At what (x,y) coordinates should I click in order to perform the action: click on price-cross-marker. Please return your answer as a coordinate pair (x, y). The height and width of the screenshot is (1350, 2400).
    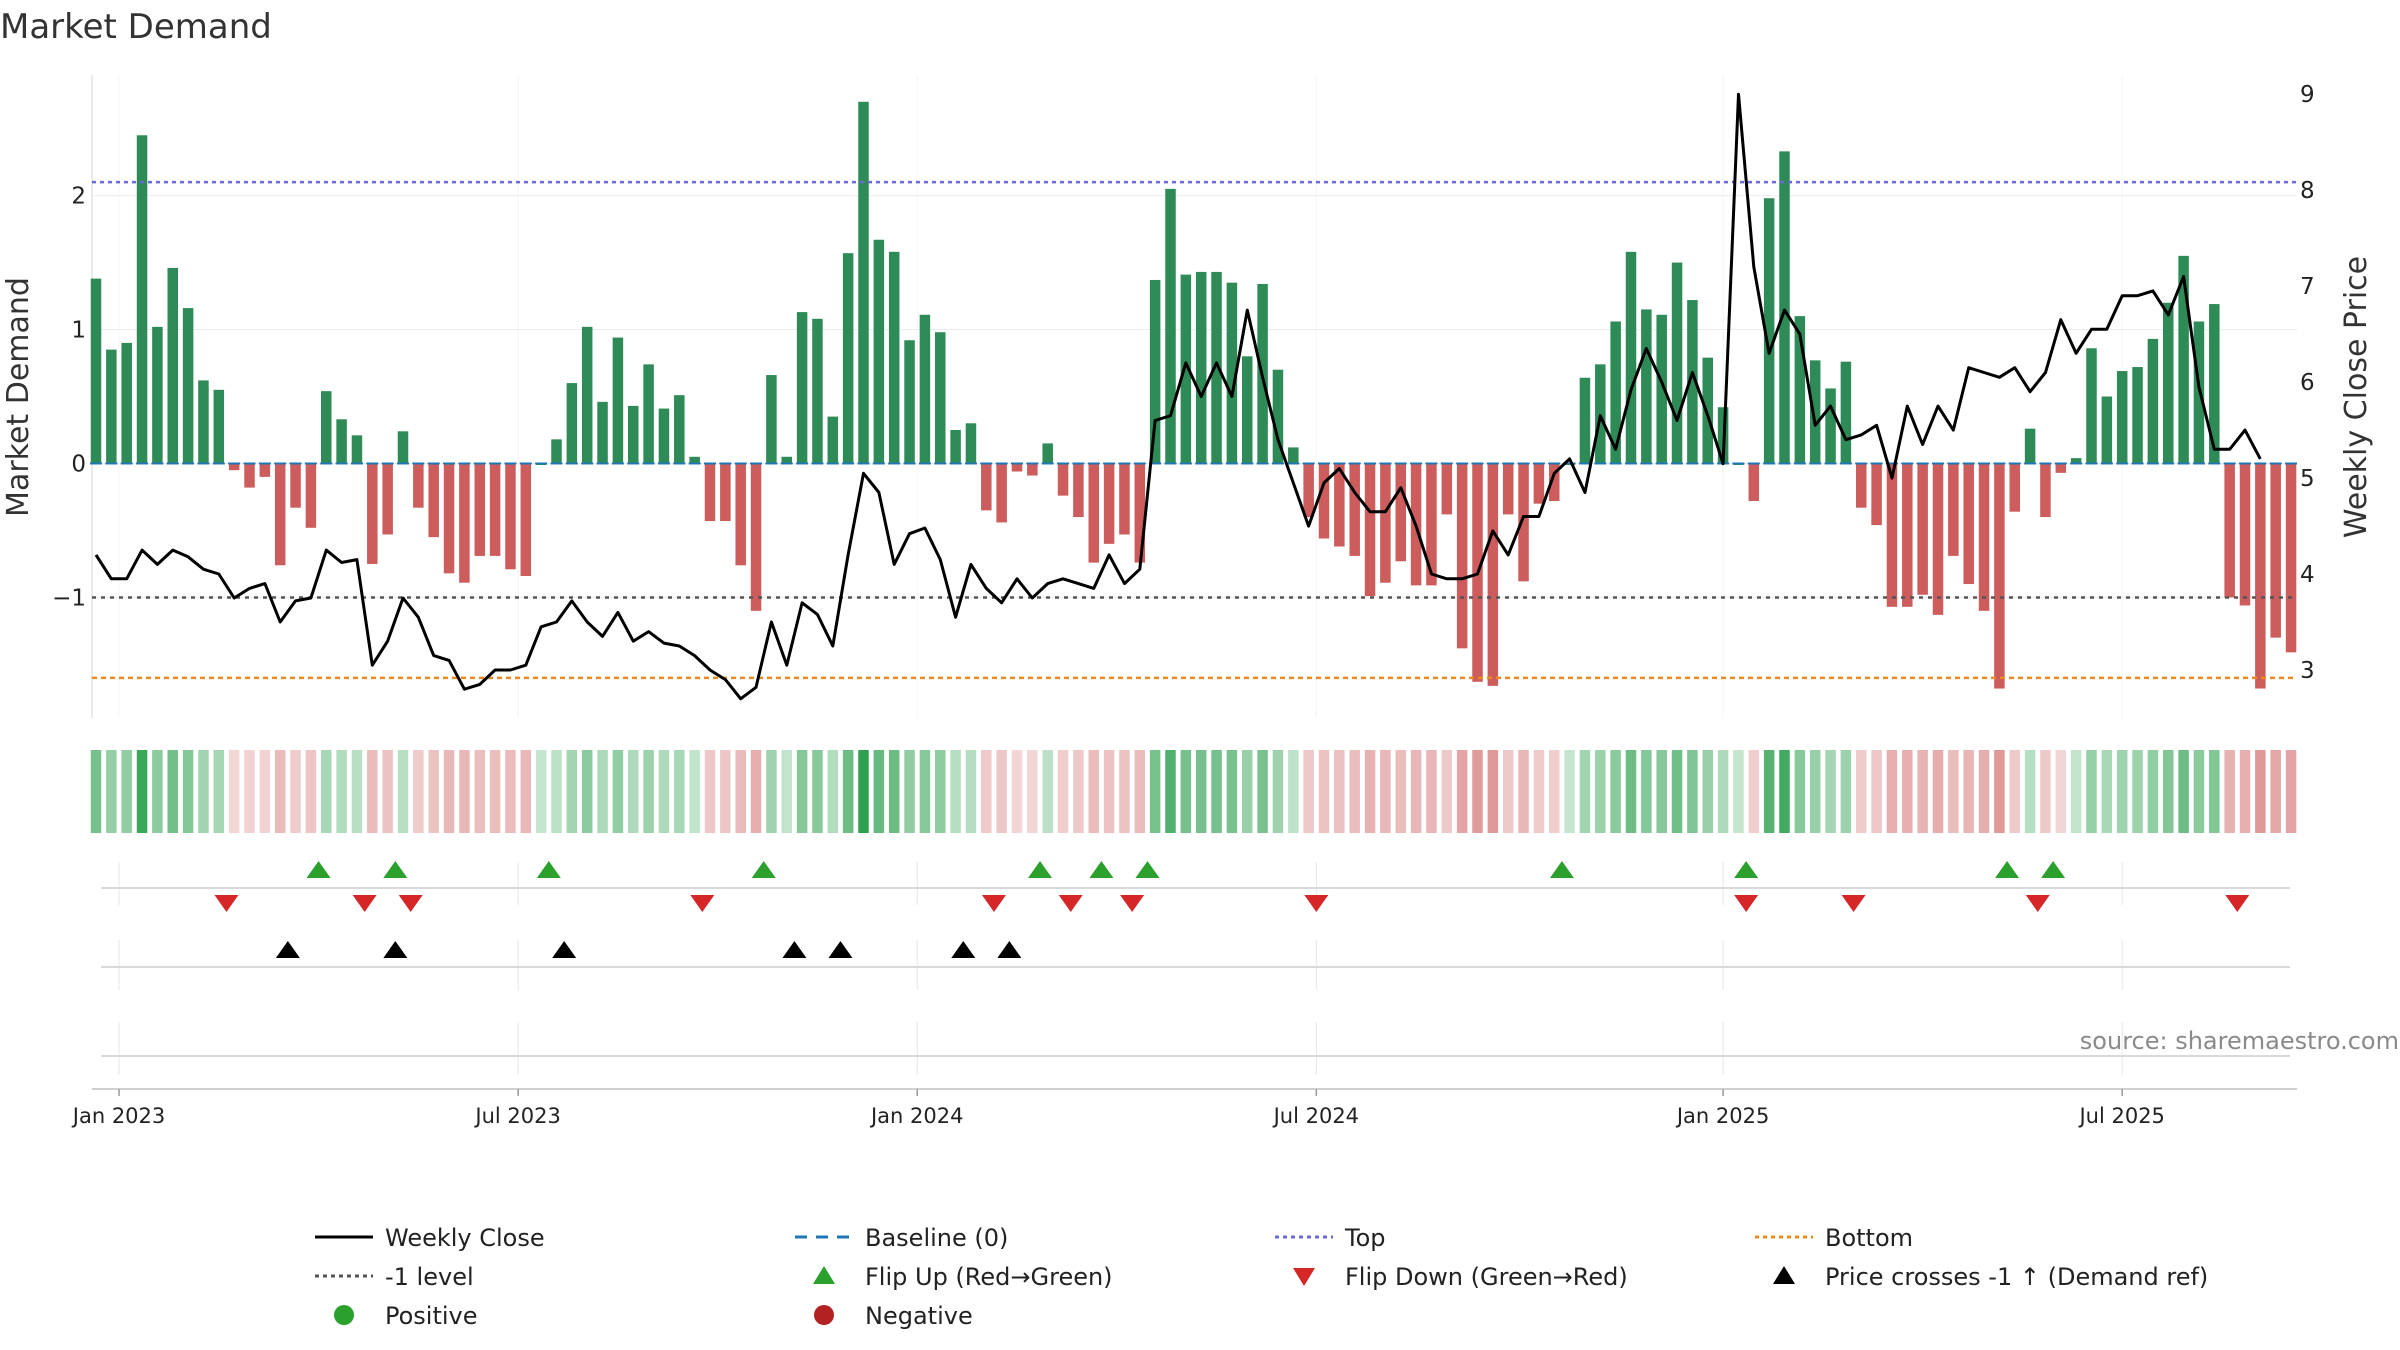
    Looking at the image, I should click on (564, 949).